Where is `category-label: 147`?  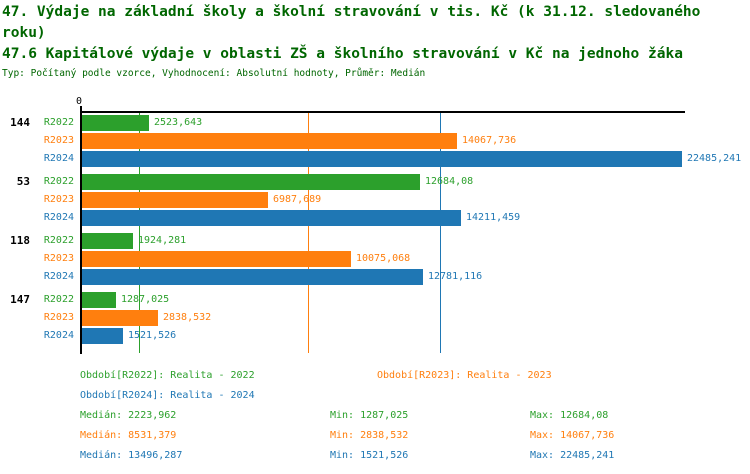 category-label: 147 is located at coordinates (20, 299).